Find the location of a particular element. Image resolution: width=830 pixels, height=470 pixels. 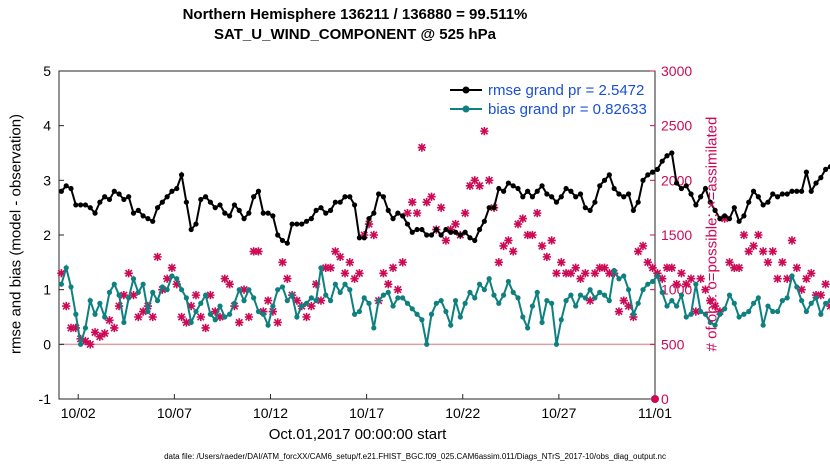

y-tick-label-right: 3000 is located at coordinates (676, 71).